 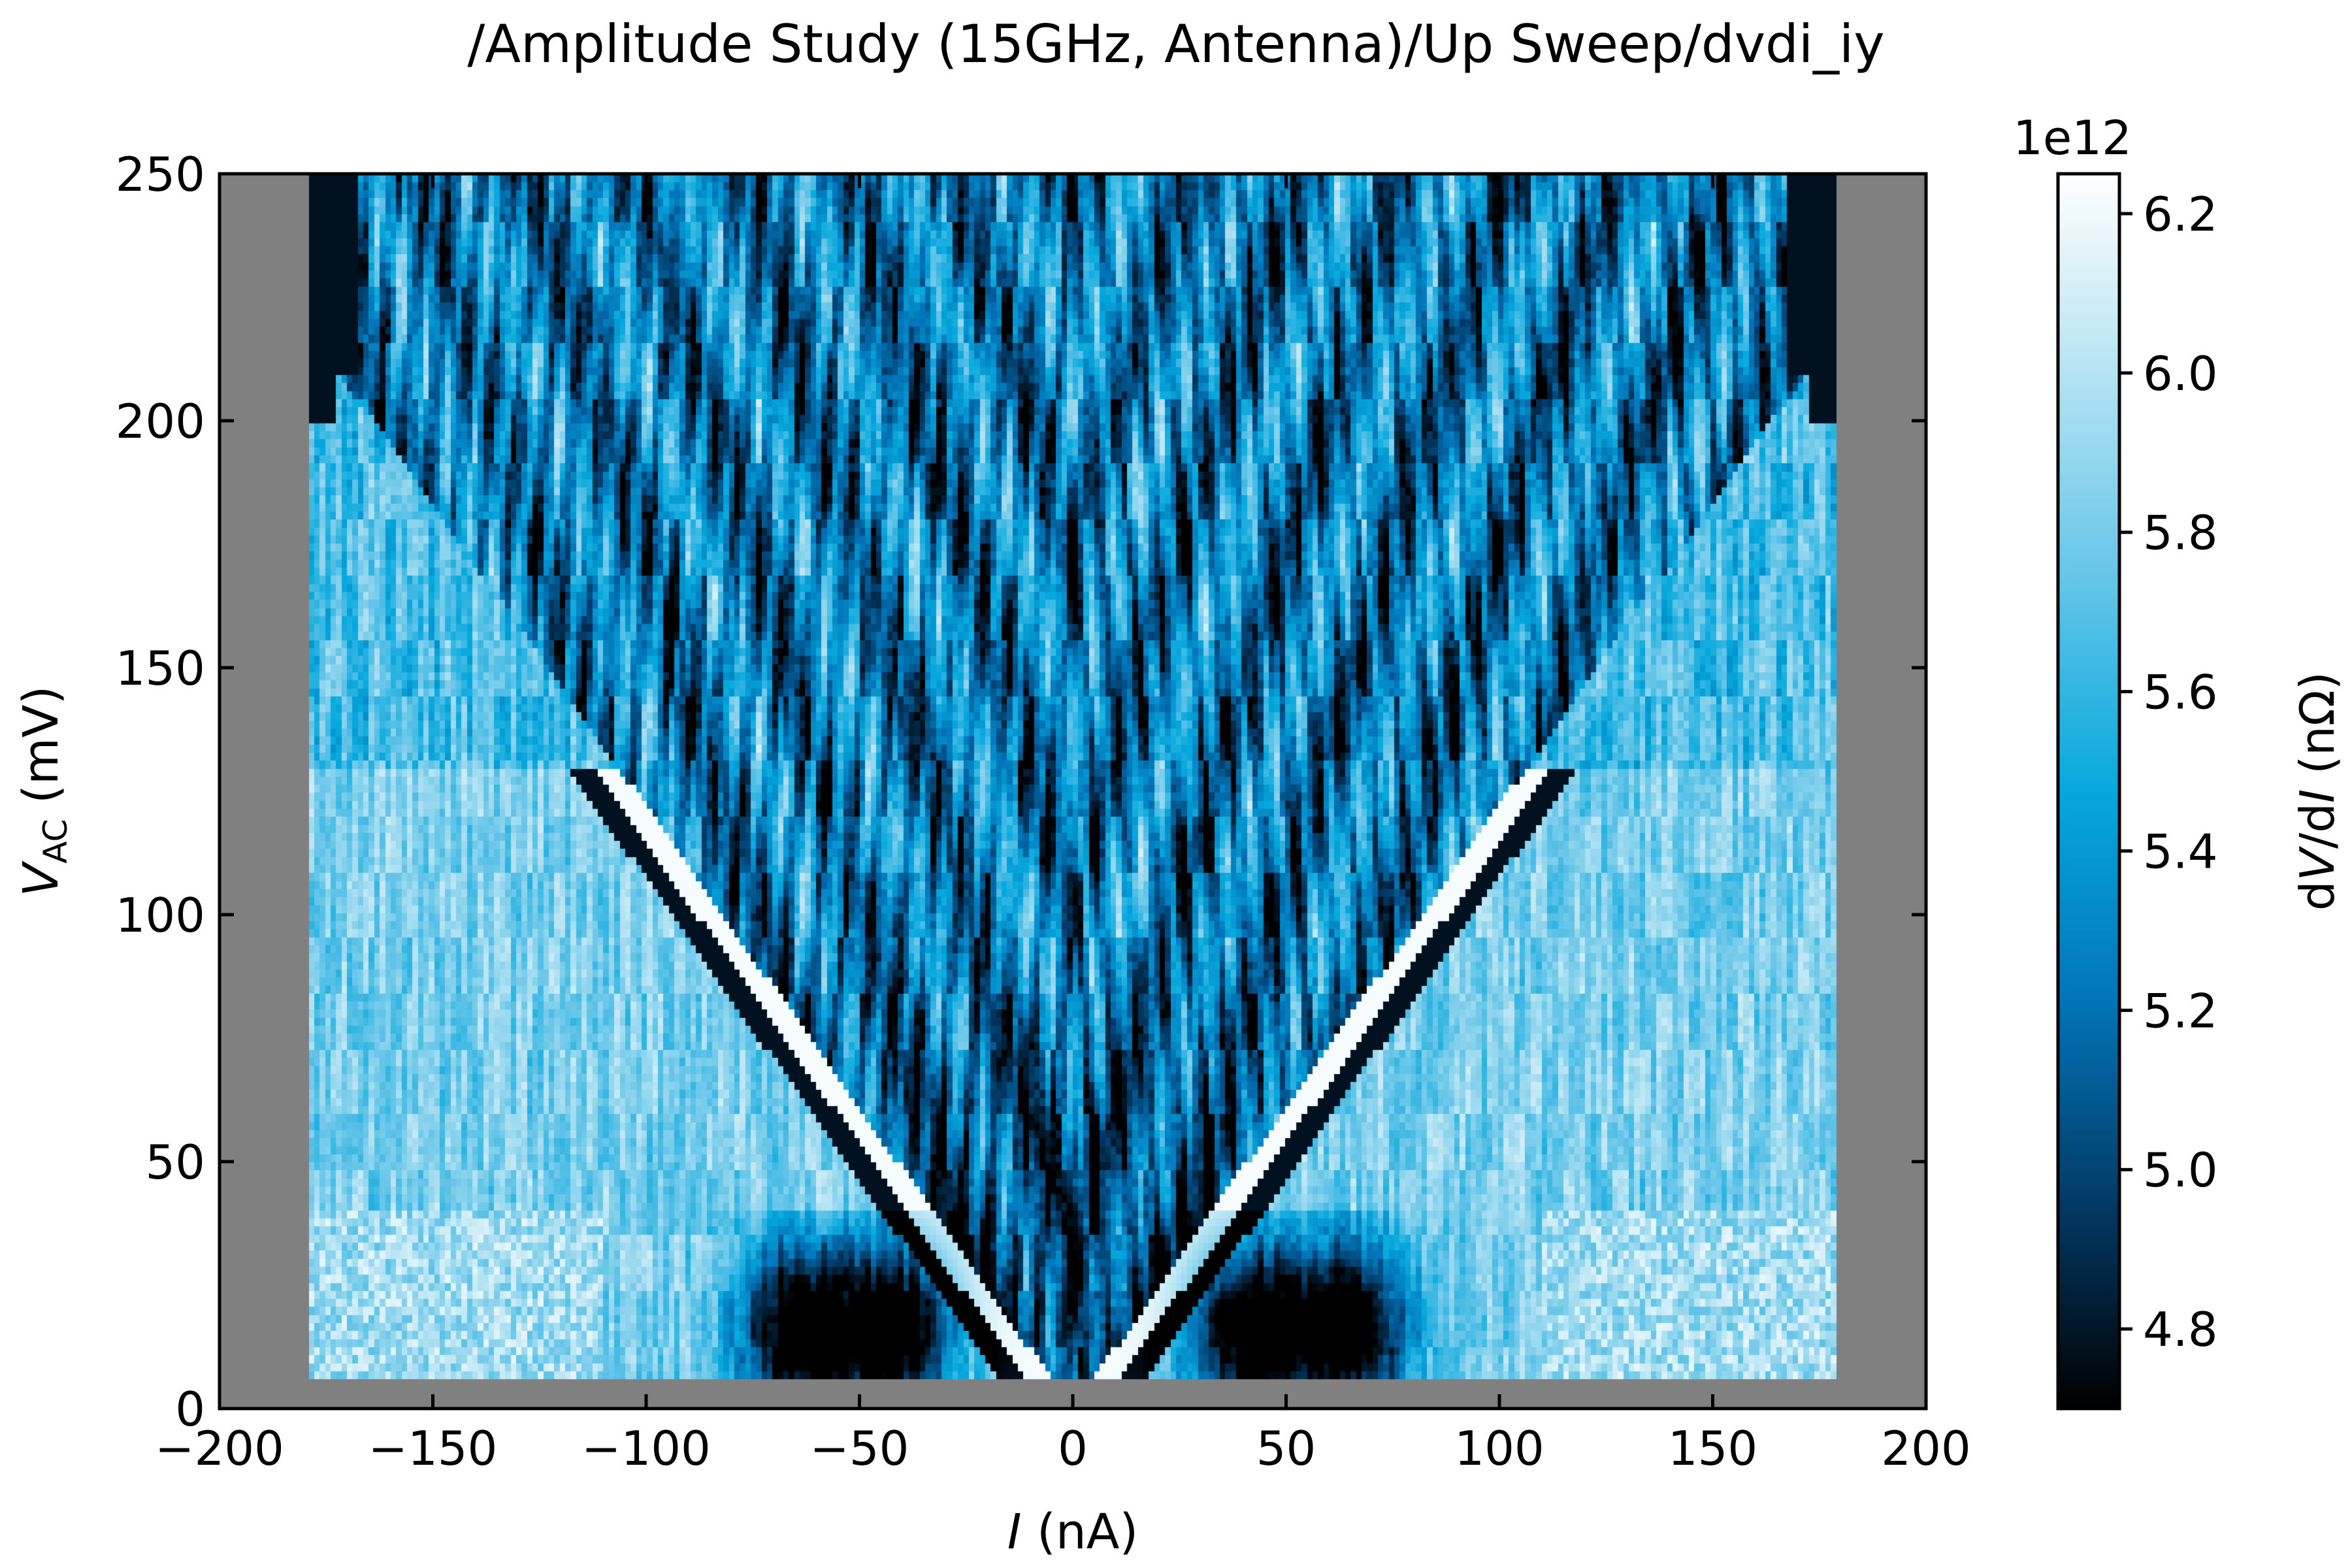 I want to click on colorbar-tick-label: 6.0, so click(x=2180, y=373).